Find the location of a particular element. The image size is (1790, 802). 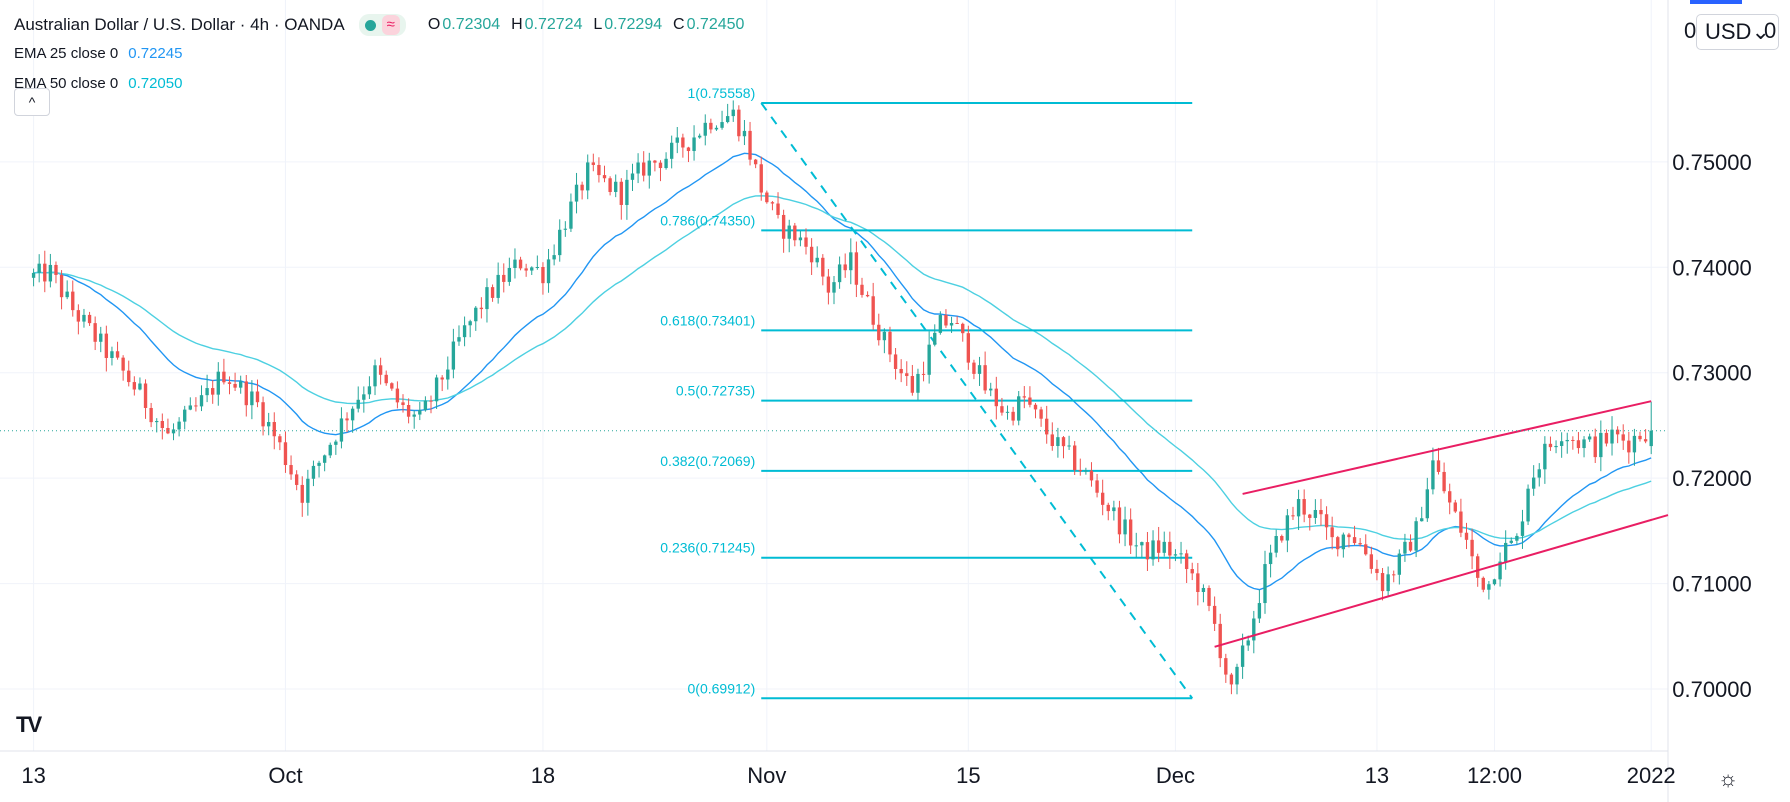

indicator-ema50: EMA 50 close 0 0.72050 is located at coordinates (98, 83).